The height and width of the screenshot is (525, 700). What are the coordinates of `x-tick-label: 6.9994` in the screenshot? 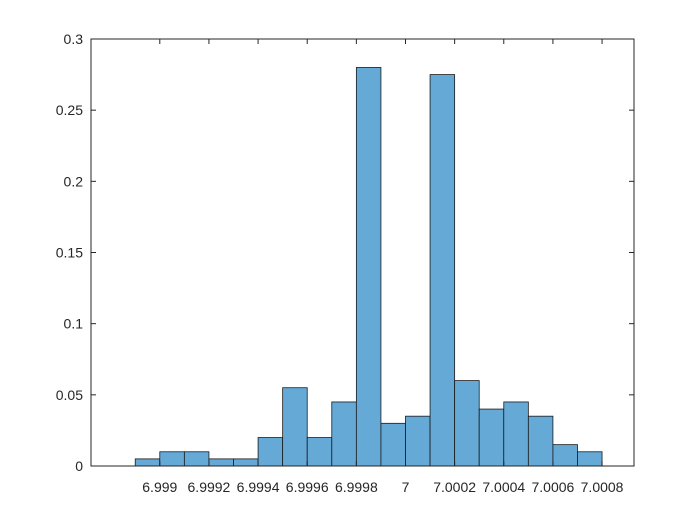 It's located at (258, 487).